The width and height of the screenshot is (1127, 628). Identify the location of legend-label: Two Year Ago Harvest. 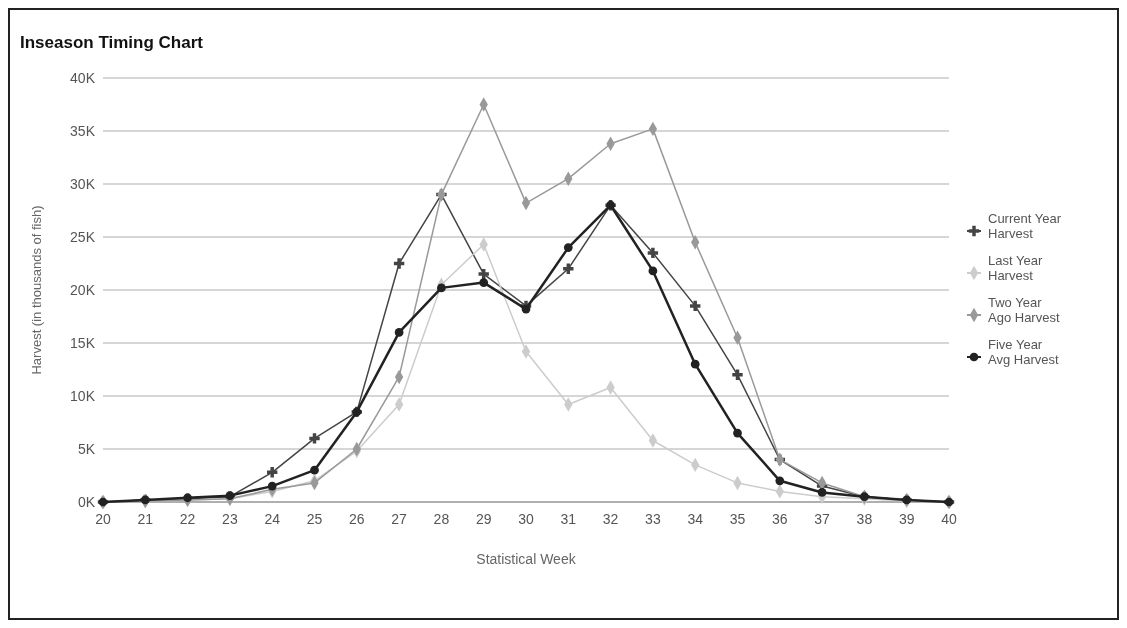
(1024, 310).